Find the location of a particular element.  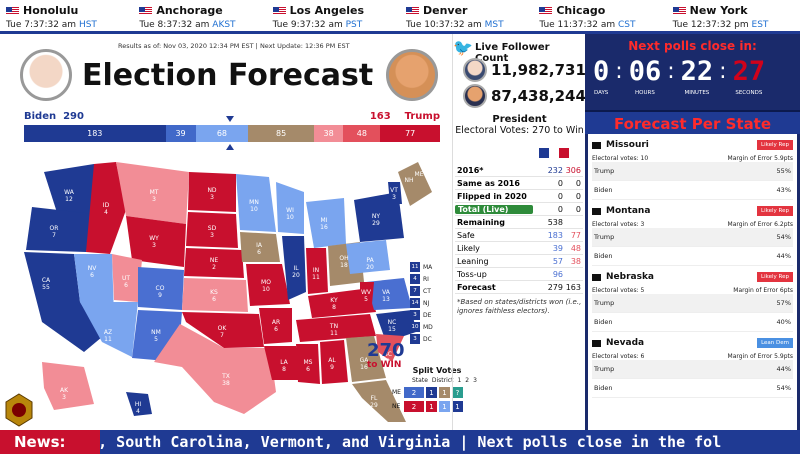

emblem-icon is located at coordinates (19, 410).